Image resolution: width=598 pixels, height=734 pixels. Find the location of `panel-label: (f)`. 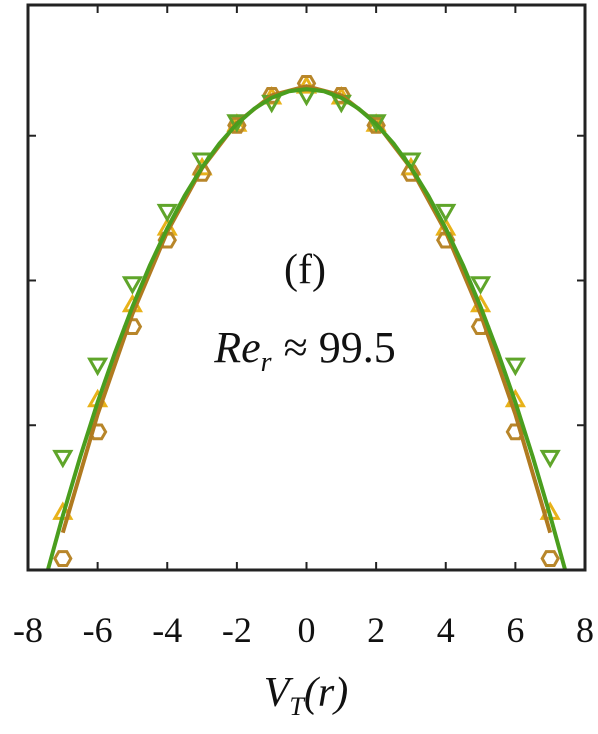

panel-label: (f) is located at coordinates (305, 270).